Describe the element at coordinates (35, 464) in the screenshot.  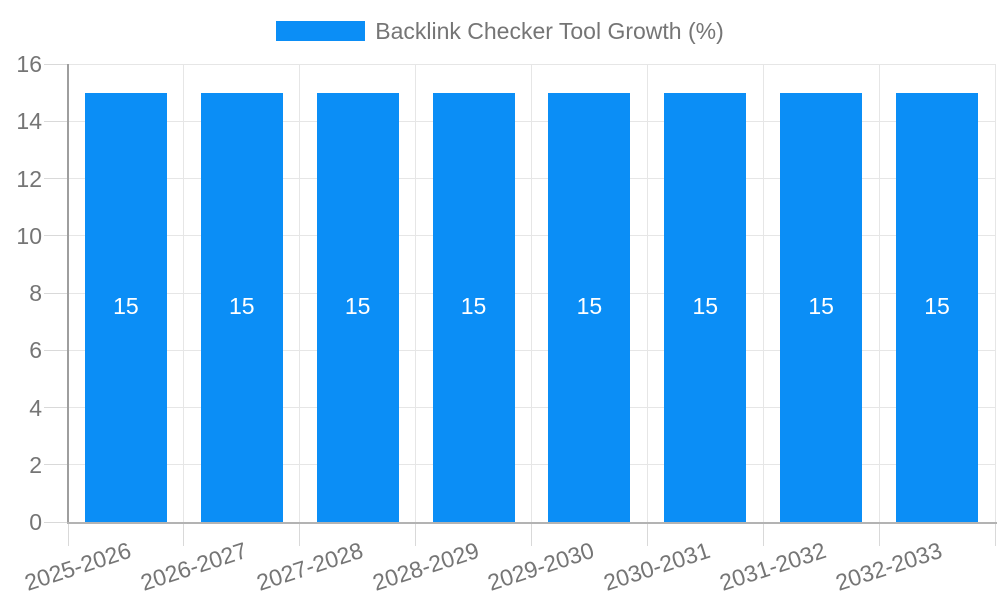
I see `y-tick-label: 2` at that location.